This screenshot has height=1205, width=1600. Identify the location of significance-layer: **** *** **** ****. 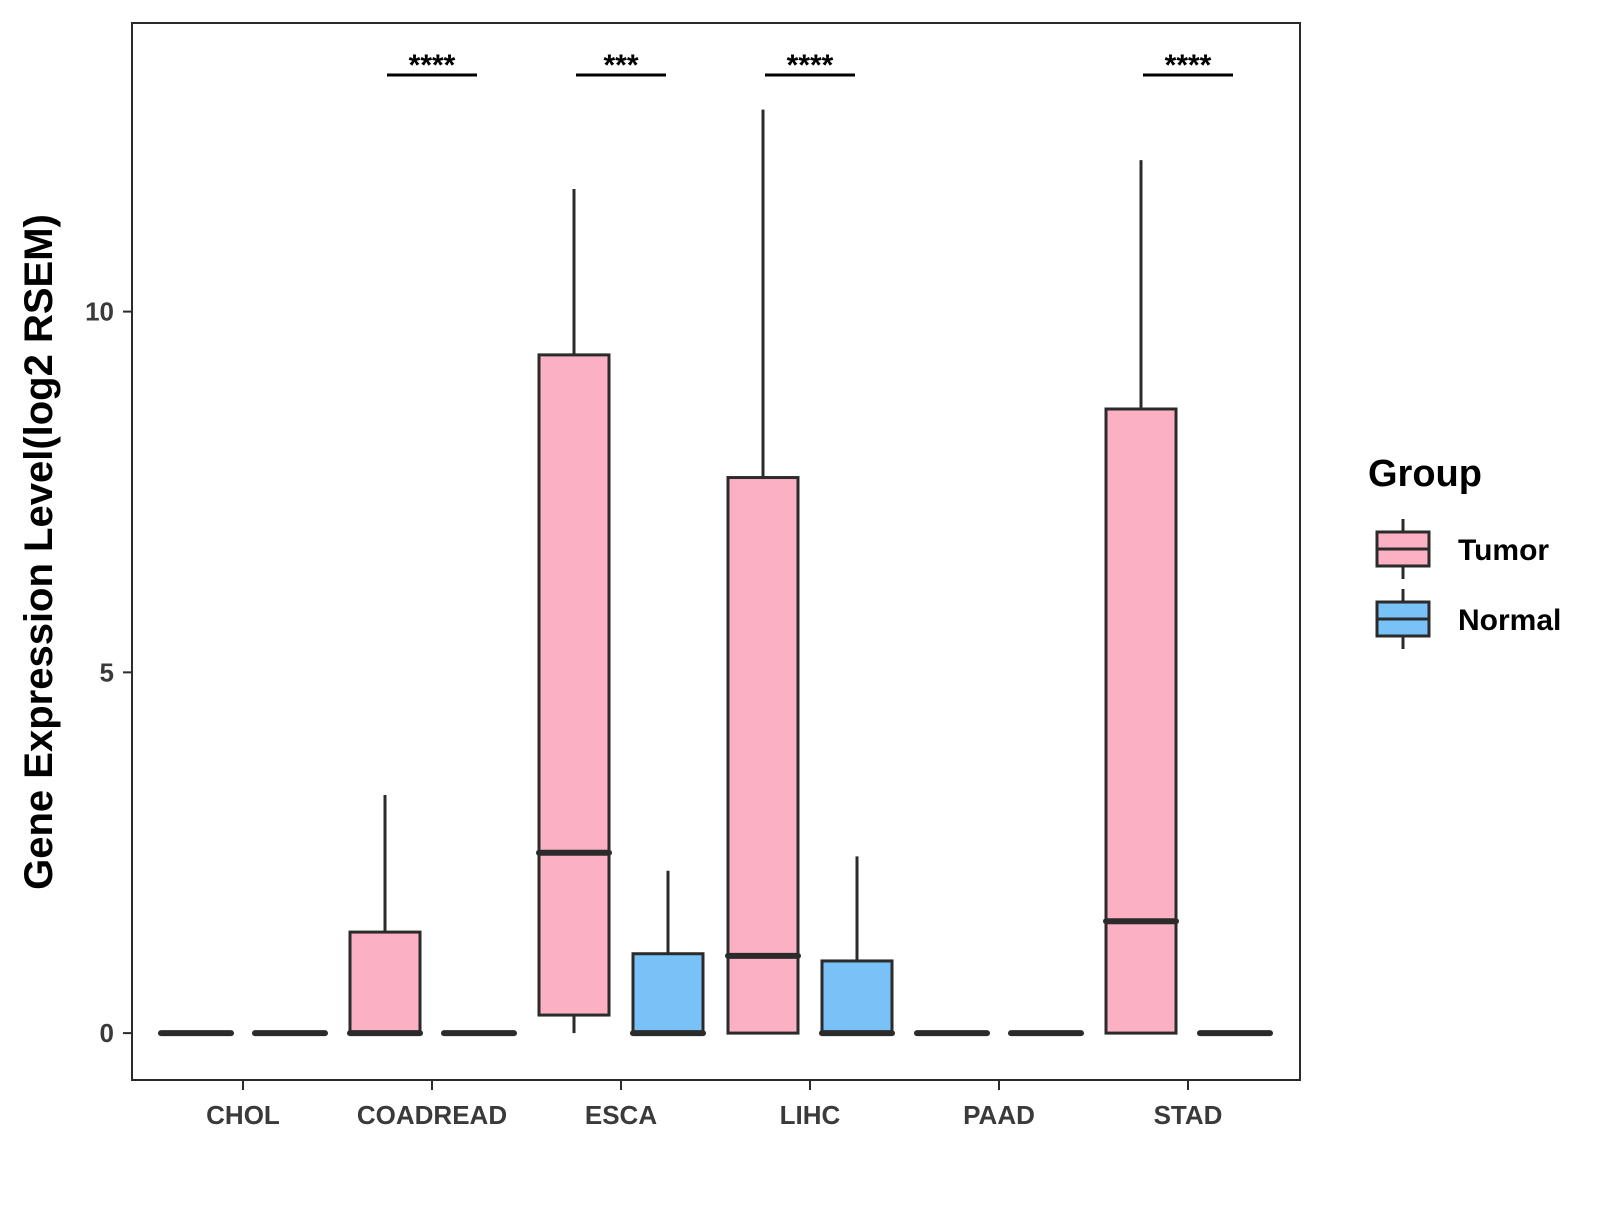
(810, 65).